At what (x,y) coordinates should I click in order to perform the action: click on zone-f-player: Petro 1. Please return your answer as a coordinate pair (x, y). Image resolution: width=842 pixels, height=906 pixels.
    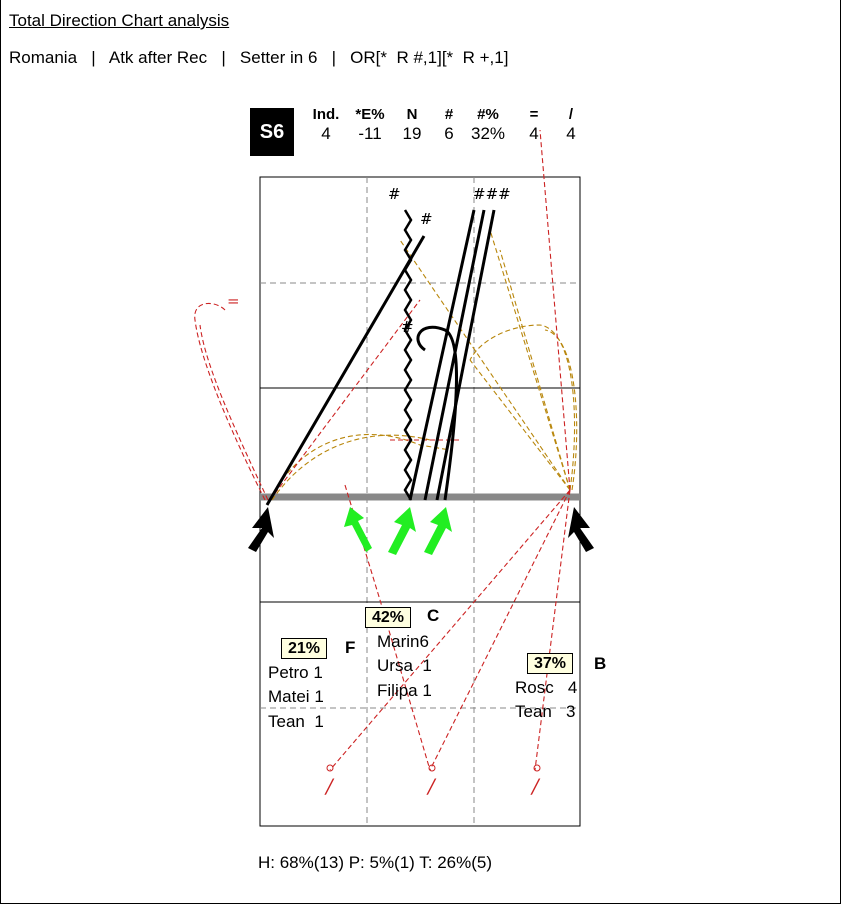
    Looking at the image, I should click on (295, 672).